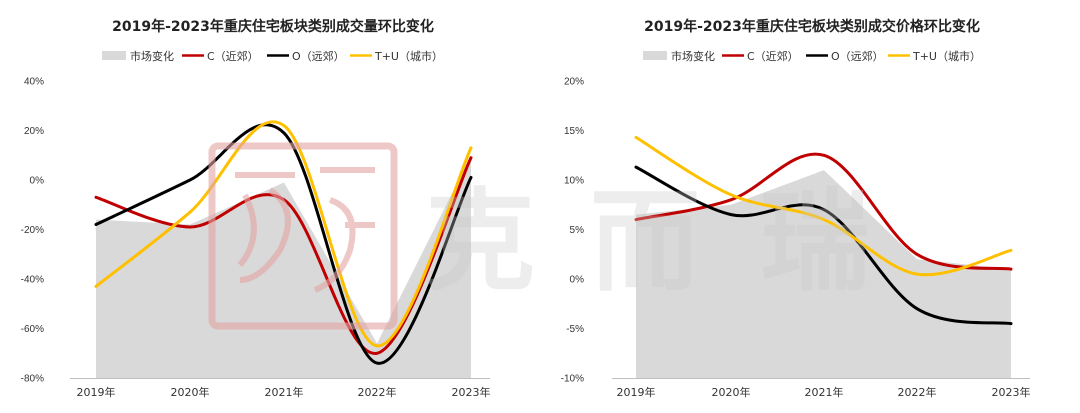 The image size is (1080, 413). I want to click on series-line-tu, so click(823, 206).